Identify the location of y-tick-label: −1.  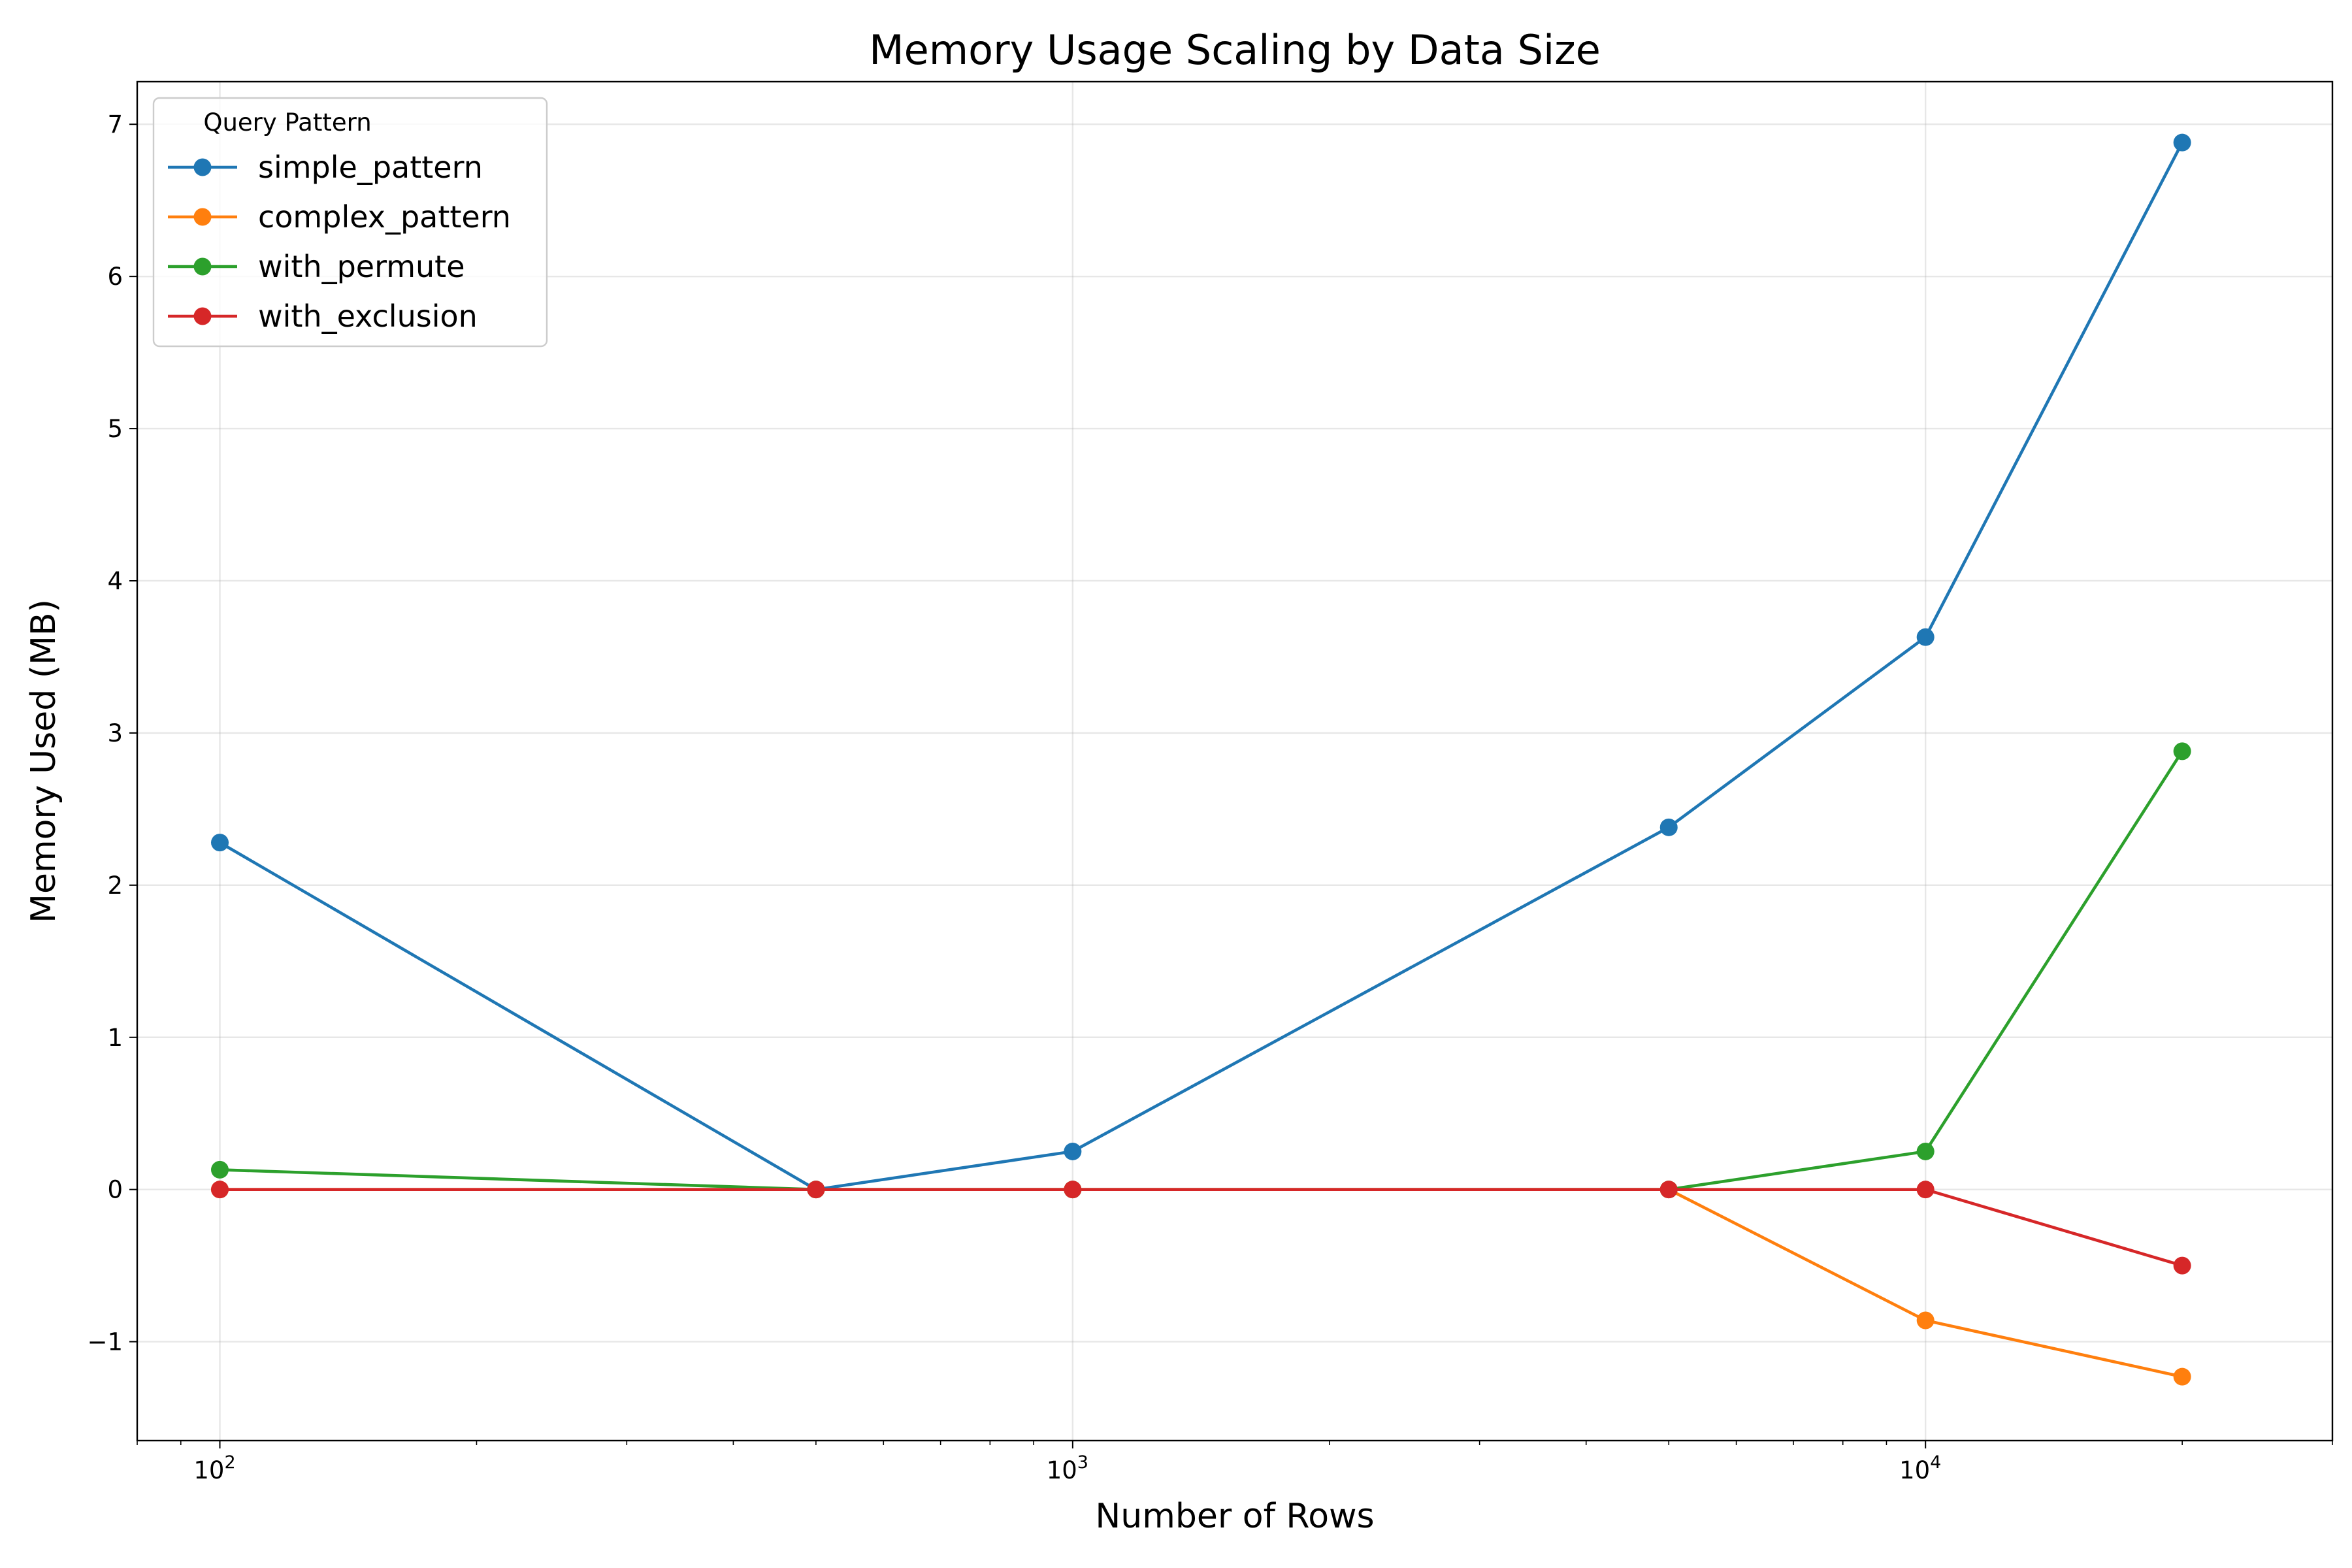
(105, 1342).